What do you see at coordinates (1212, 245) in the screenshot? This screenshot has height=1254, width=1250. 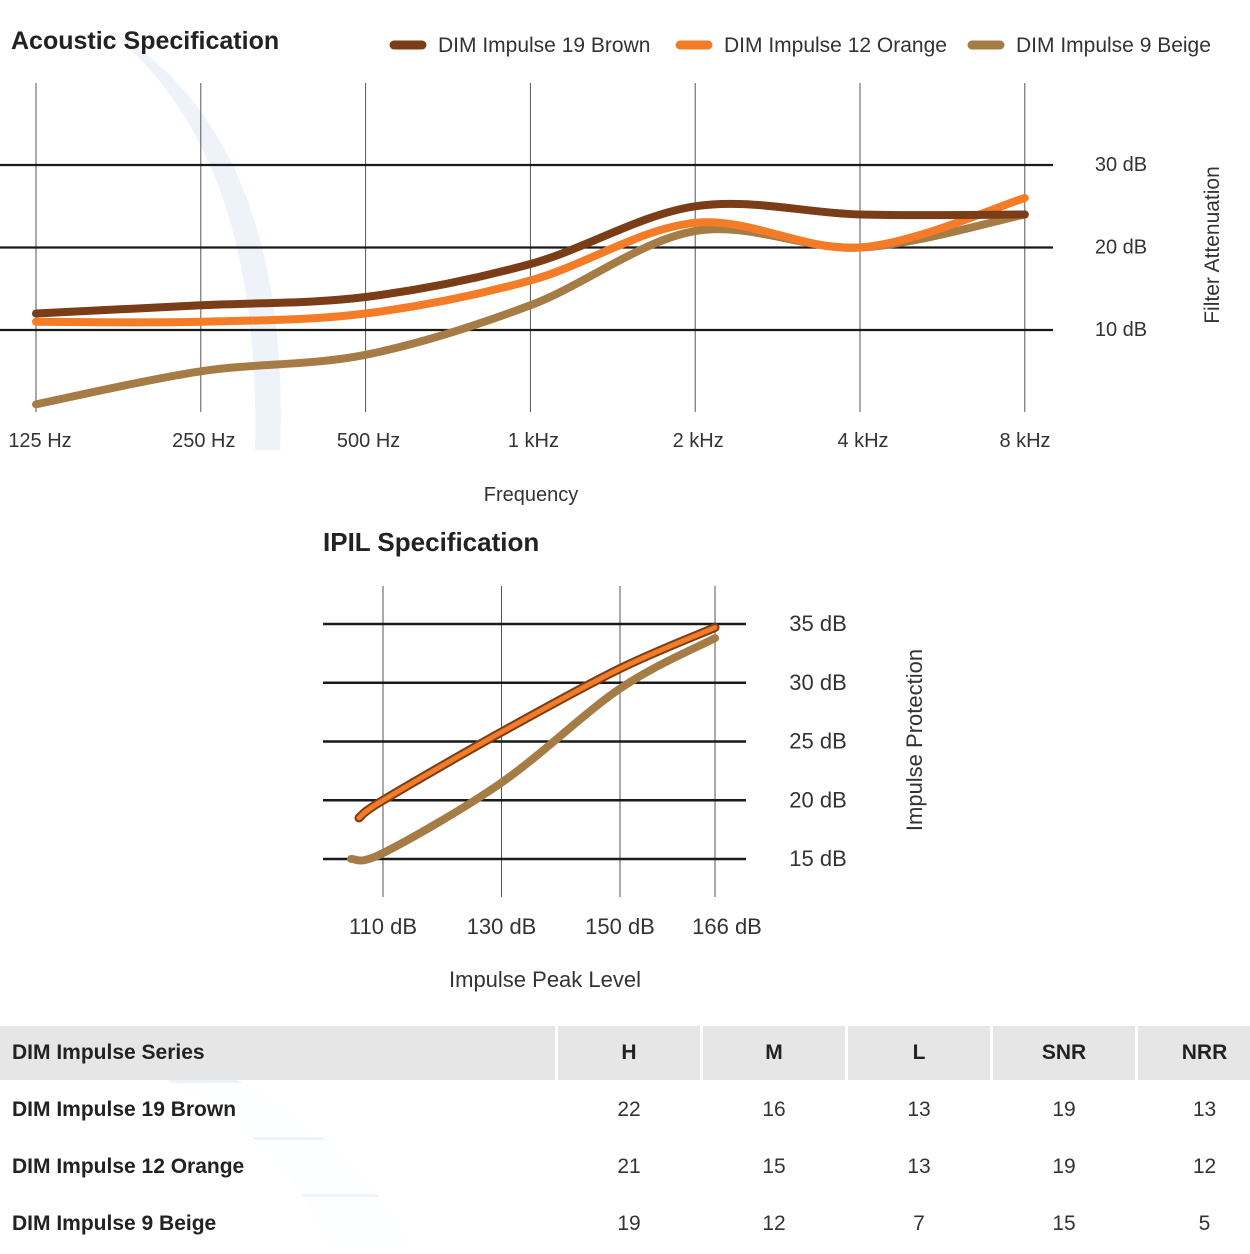 I see `acoustic-y-axis-label: Filter Attenuation` at bounding box center [1212, 245].